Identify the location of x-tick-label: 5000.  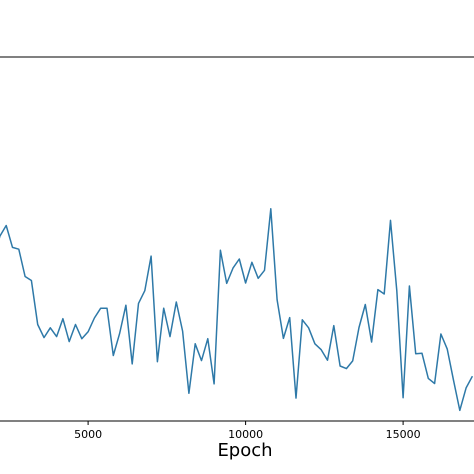
(88, 434).